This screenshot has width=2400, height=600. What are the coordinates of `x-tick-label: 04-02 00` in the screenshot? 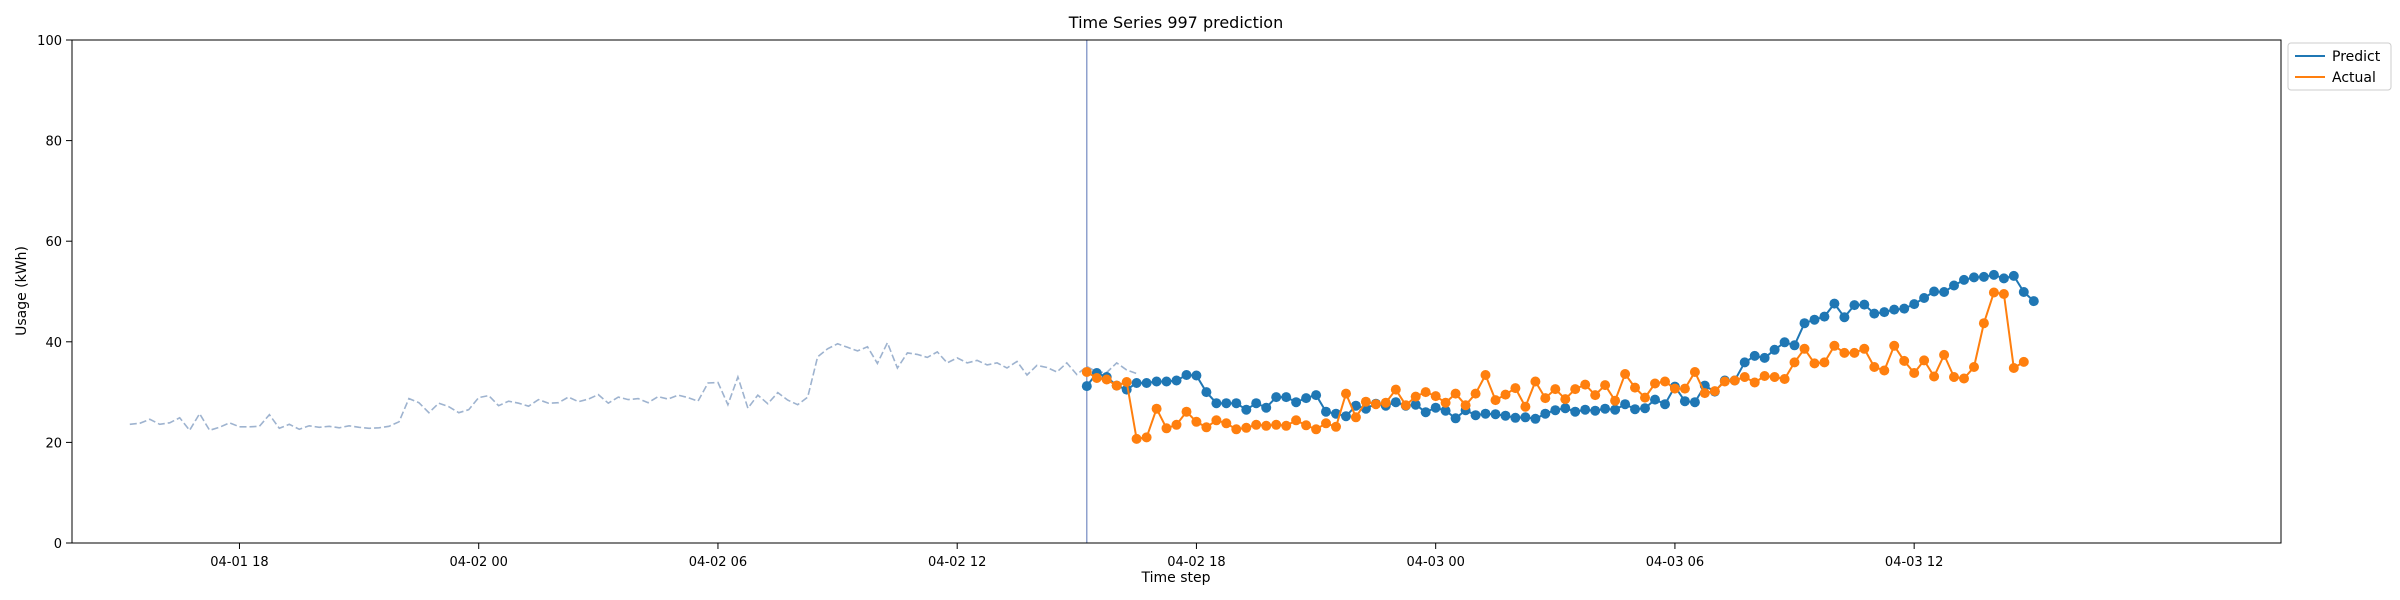 It's located at (478, 562).